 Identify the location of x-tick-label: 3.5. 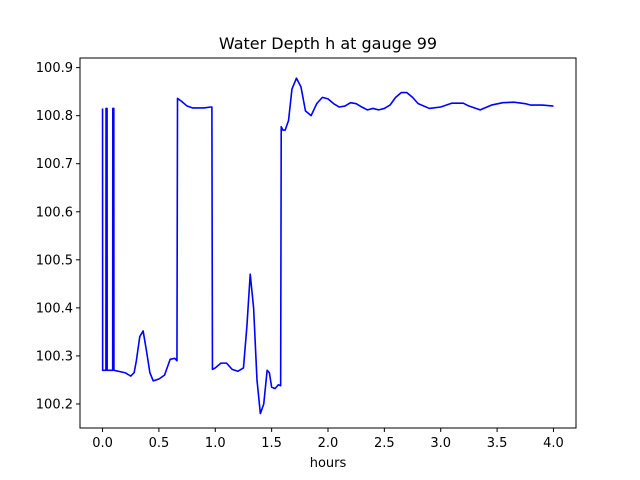
(497, 443).